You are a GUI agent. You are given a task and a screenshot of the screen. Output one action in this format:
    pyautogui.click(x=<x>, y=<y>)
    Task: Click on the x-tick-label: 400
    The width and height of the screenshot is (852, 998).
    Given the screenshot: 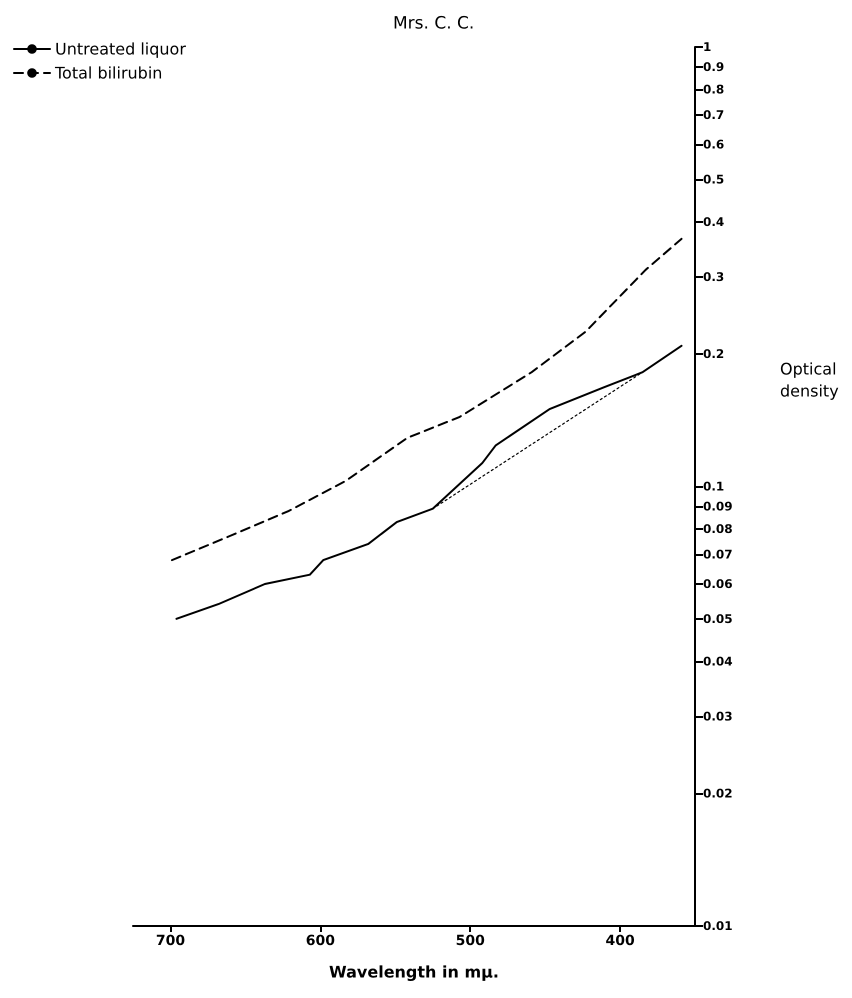 What is the action you would take?
    pyautogui.click(x=620, y=941)
    